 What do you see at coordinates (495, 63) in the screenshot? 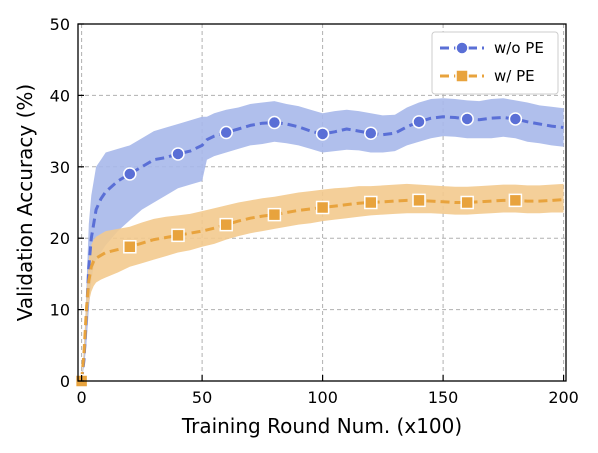
I see `legend: w/o PE w/ PE` at bounding box center [495, 63].